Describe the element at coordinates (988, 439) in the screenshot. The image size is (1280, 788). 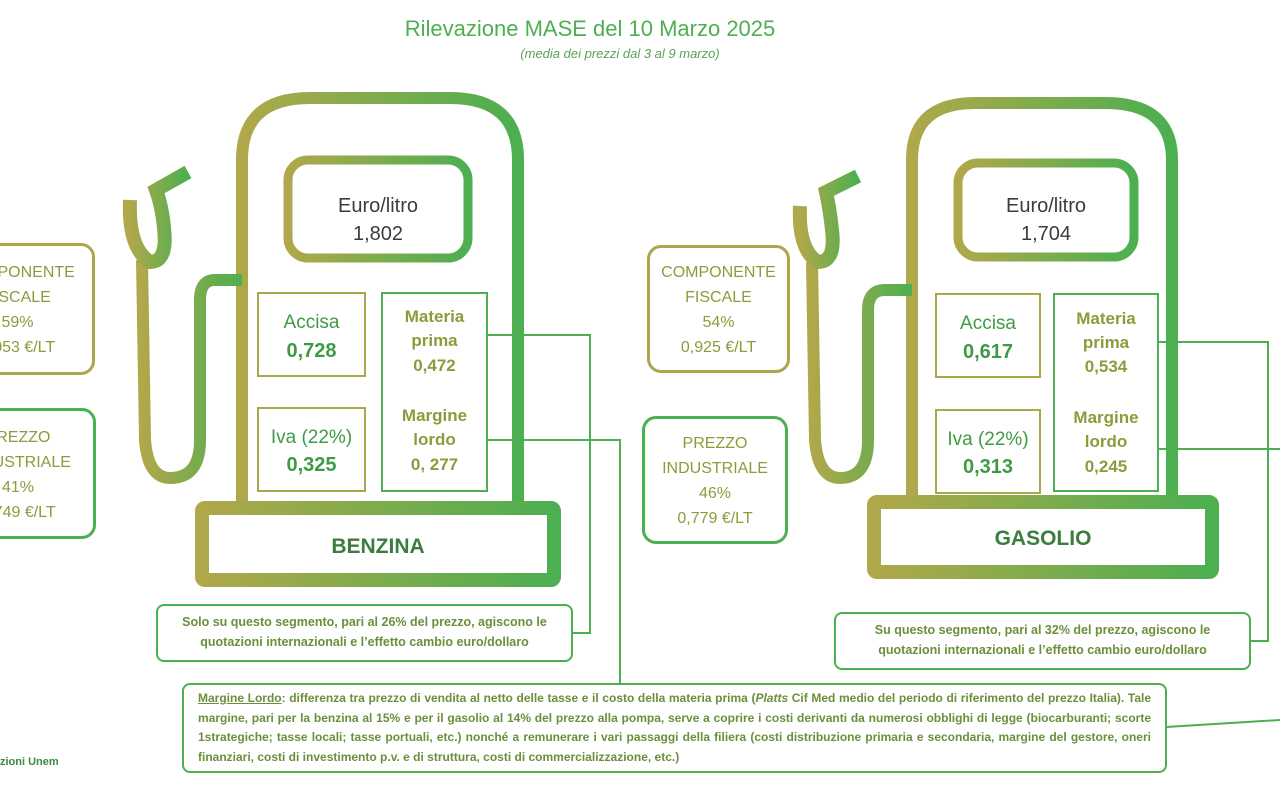
I see `gasolio-iva-label: Iva (22%)` at that location.